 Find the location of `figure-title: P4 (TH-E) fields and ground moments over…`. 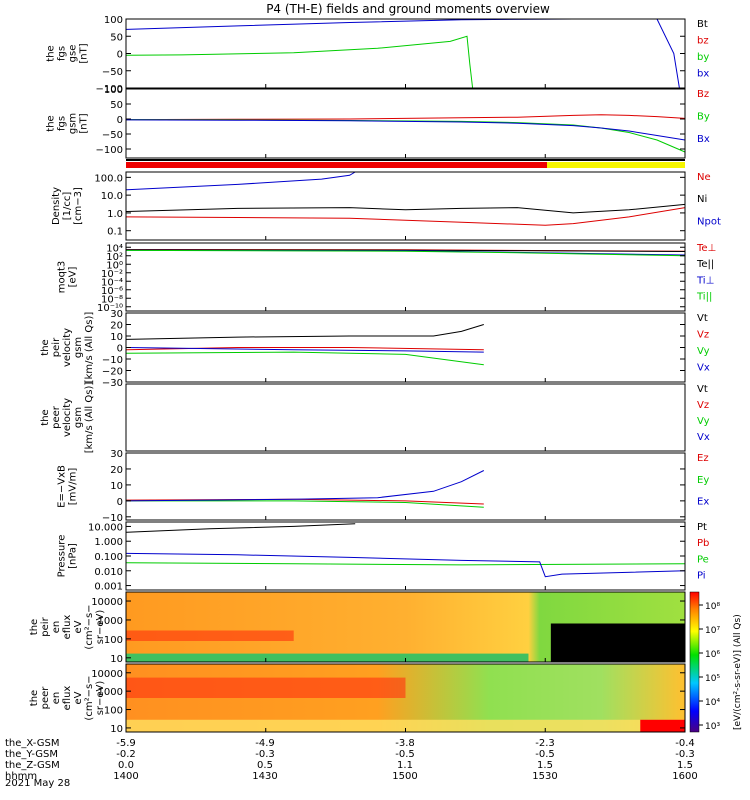

figure-title: P4 (TH-E) fields and ground moments over… is located at coordinates (408, 9).